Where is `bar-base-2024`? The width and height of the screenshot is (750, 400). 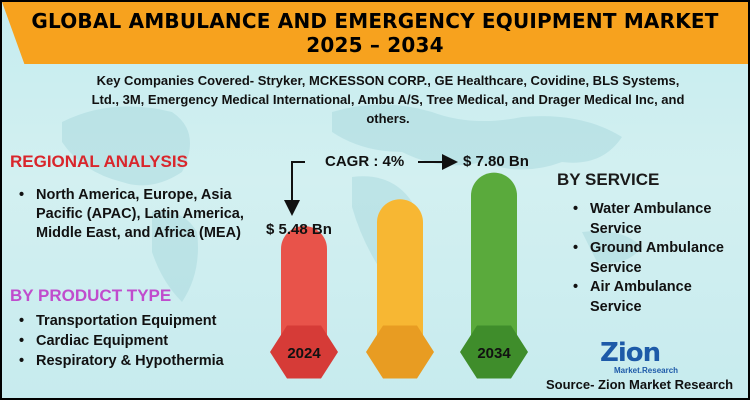
bar-base-2024 is located at coordinates (304, 352).